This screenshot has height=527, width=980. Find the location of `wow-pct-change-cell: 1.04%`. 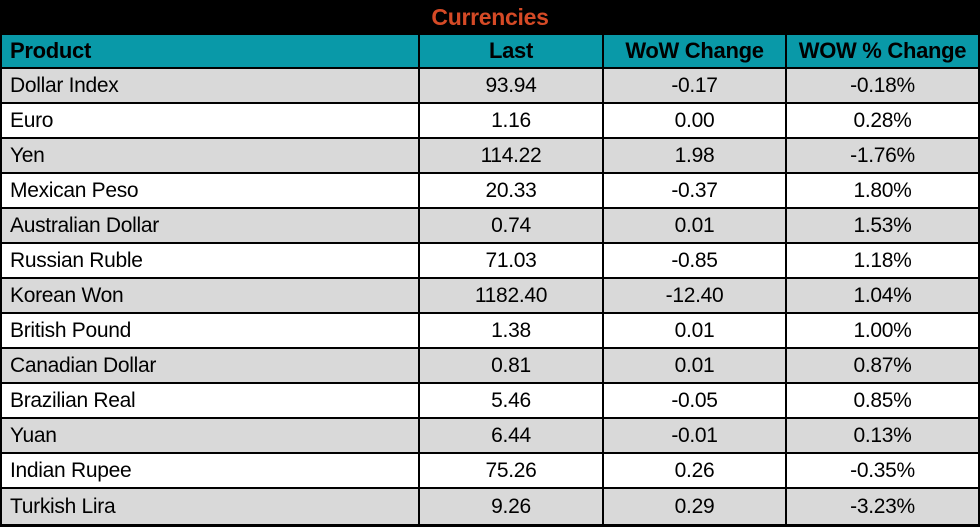

wow-pct-change-cell: 1.04% is located at coordinates (881, 295).